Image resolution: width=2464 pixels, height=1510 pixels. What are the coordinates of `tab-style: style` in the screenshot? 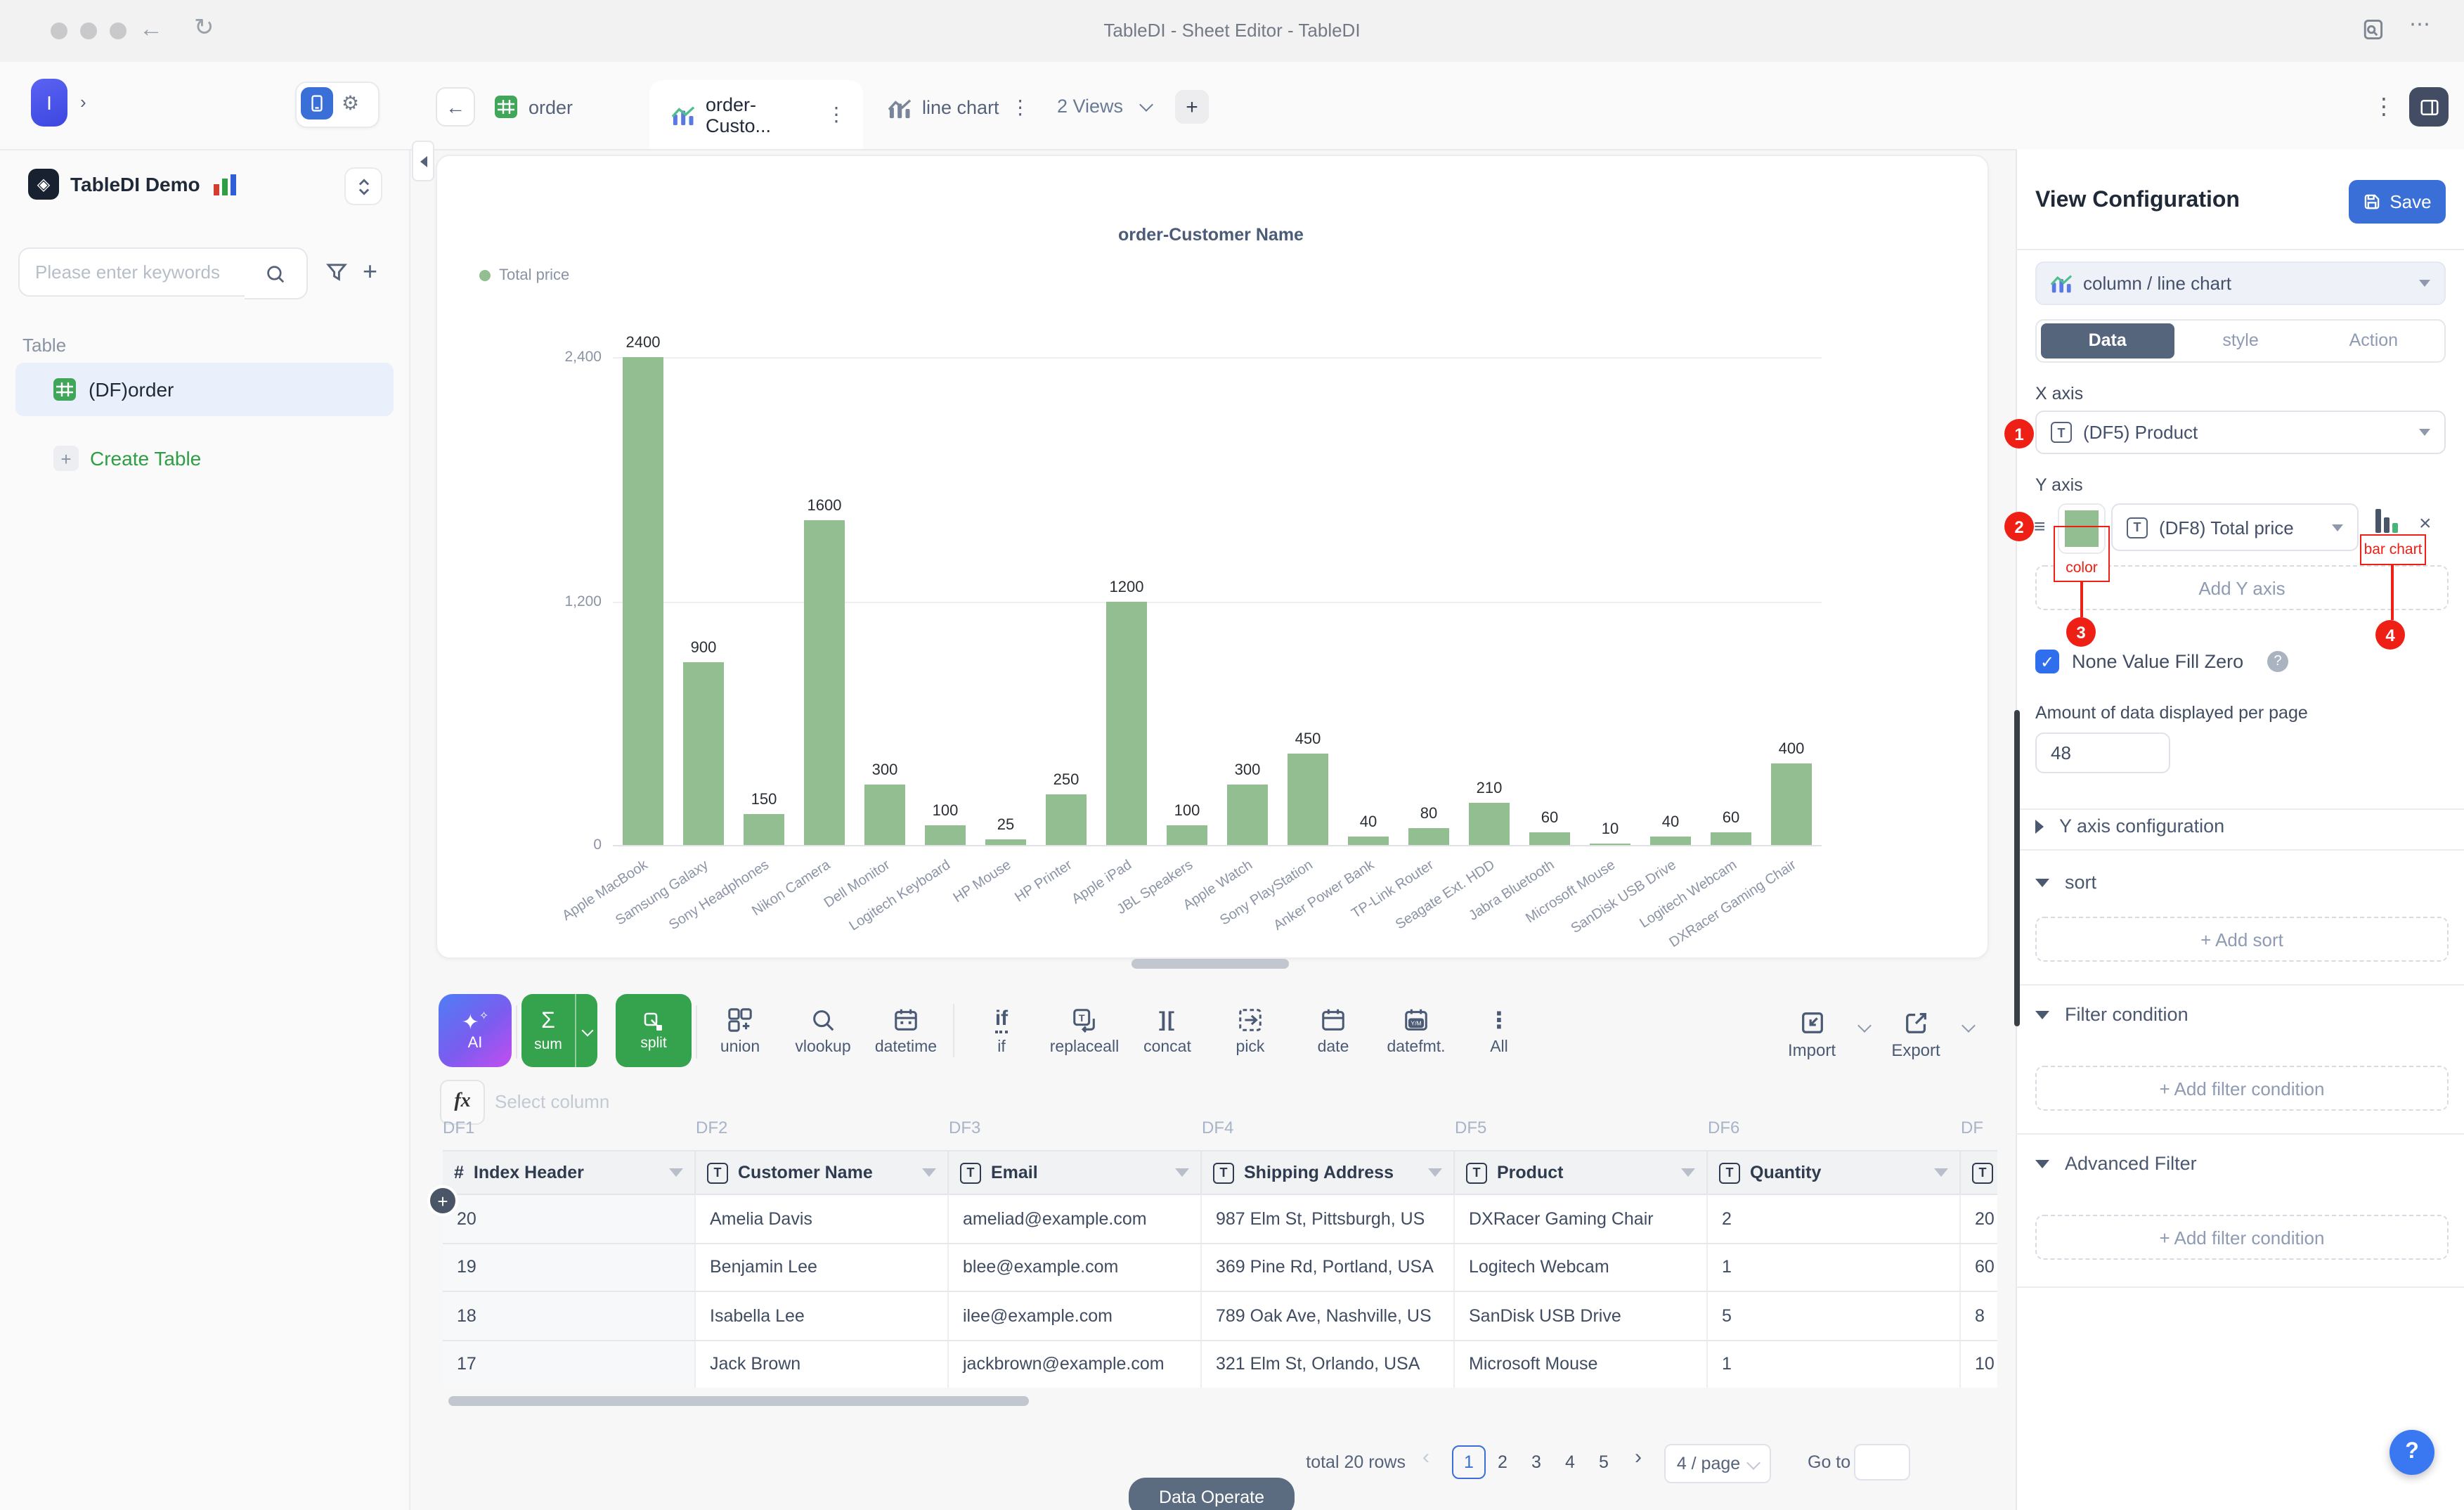 It's located at (2241, 340).